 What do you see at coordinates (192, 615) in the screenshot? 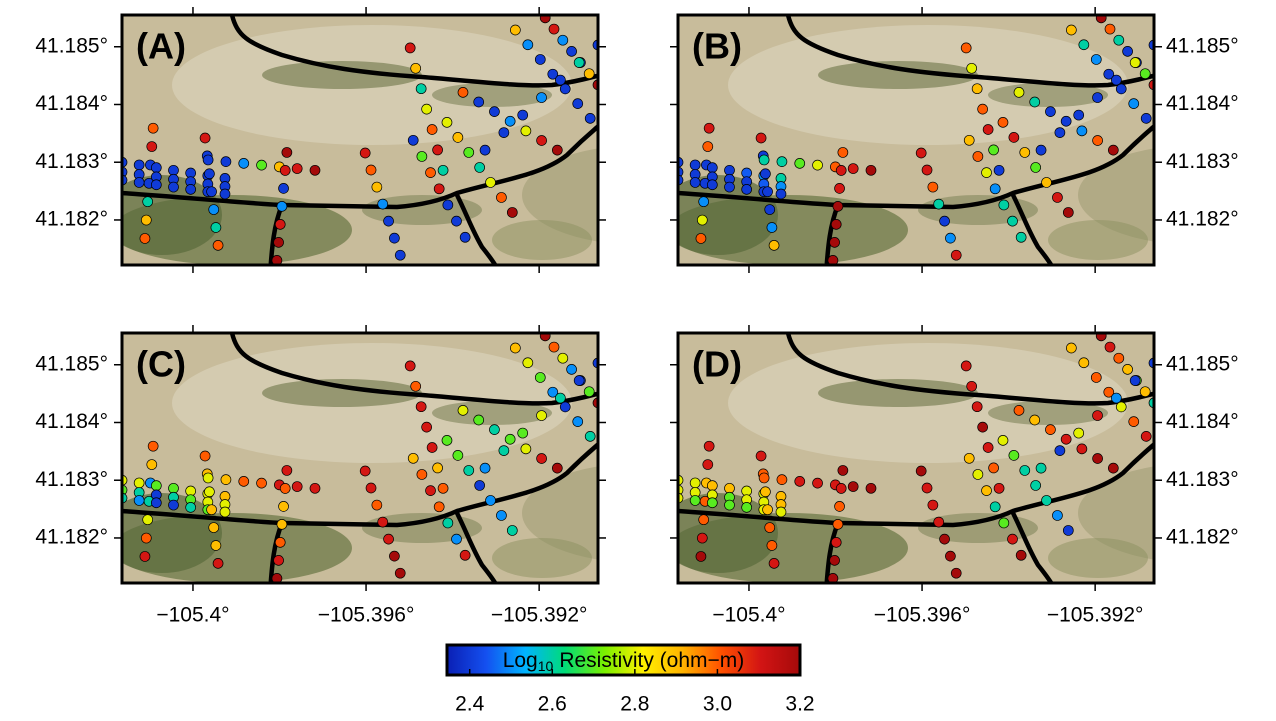
I see `x-tick-label: −105.4°` at bounding box center [192, 615].